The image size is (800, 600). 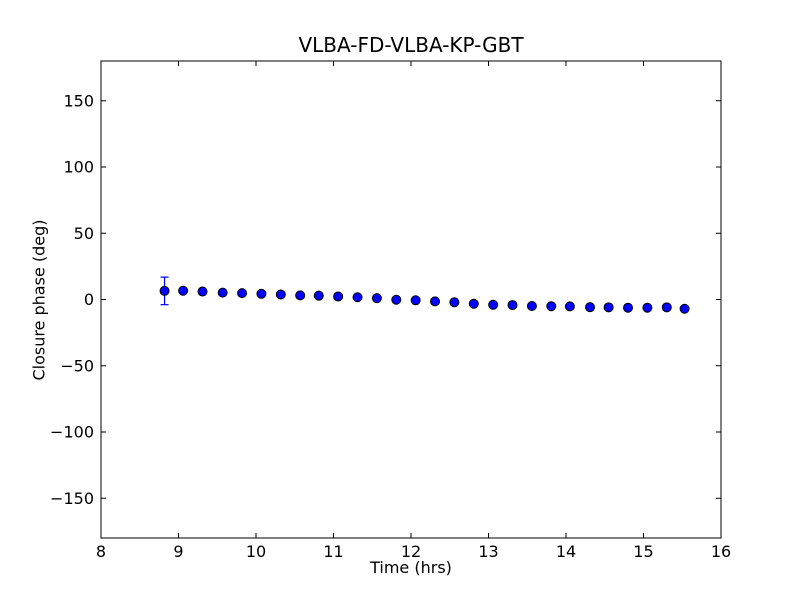 What do you see at coordinates (72, 432) in the screenshot?
I see `y-tick-label: −100` at bounding box center [72, 432].